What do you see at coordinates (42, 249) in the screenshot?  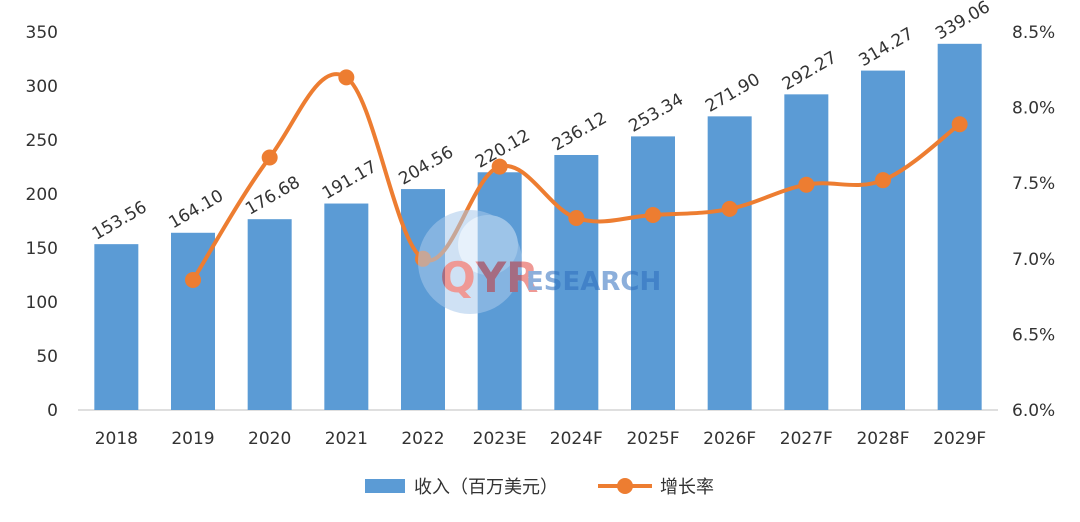 I see `y-left-tick-label: 150` at bounding box center [42, 249].